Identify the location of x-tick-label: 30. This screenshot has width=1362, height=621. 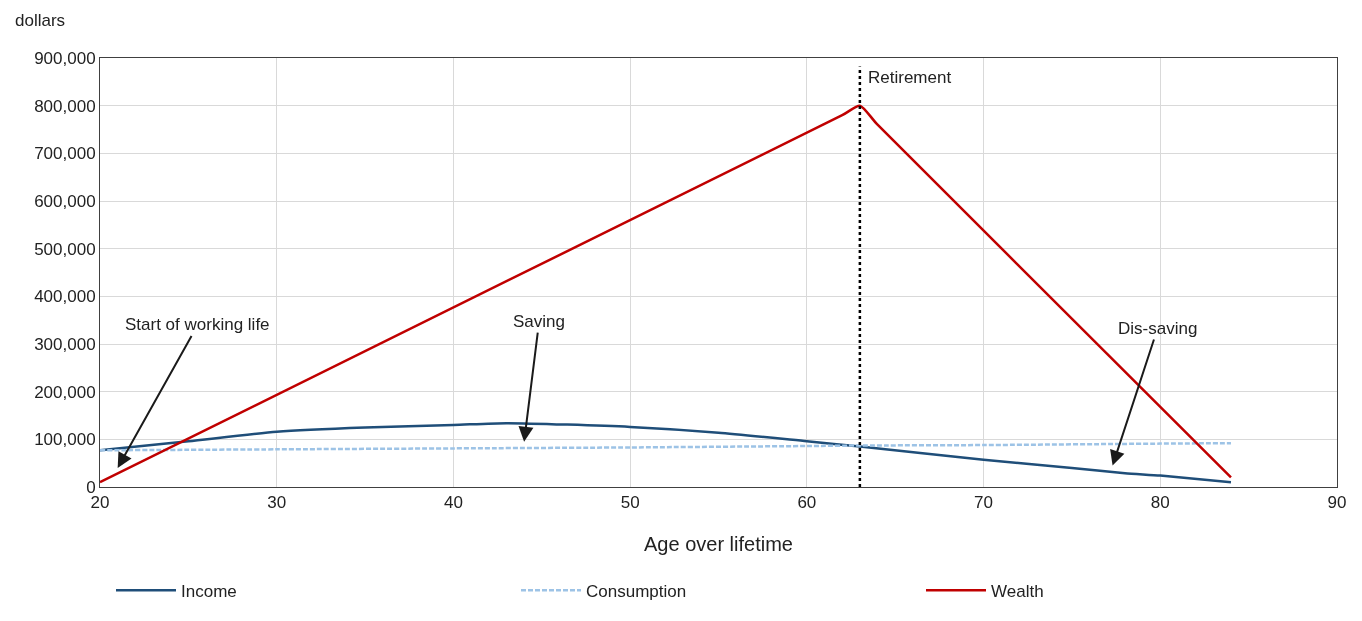
(277, 503).